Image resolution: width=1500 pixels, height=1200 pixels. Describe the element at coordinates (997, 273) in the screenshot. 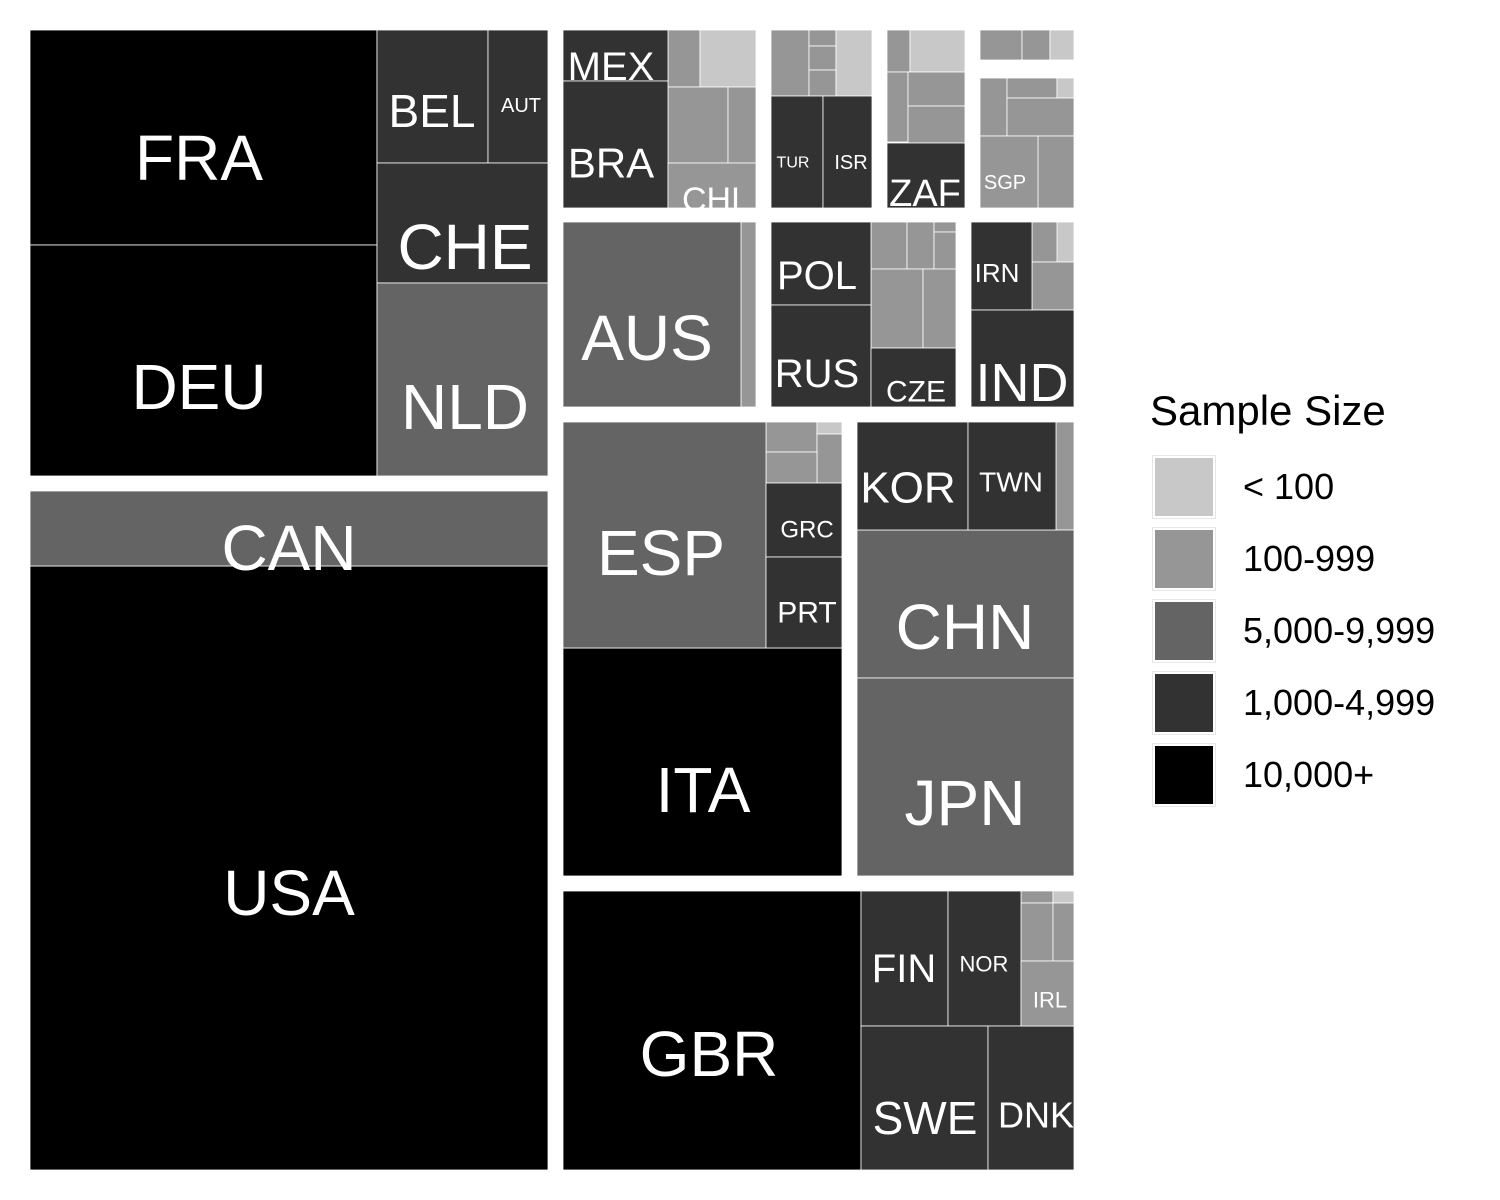

I see `label-irn: IRN` at that location.